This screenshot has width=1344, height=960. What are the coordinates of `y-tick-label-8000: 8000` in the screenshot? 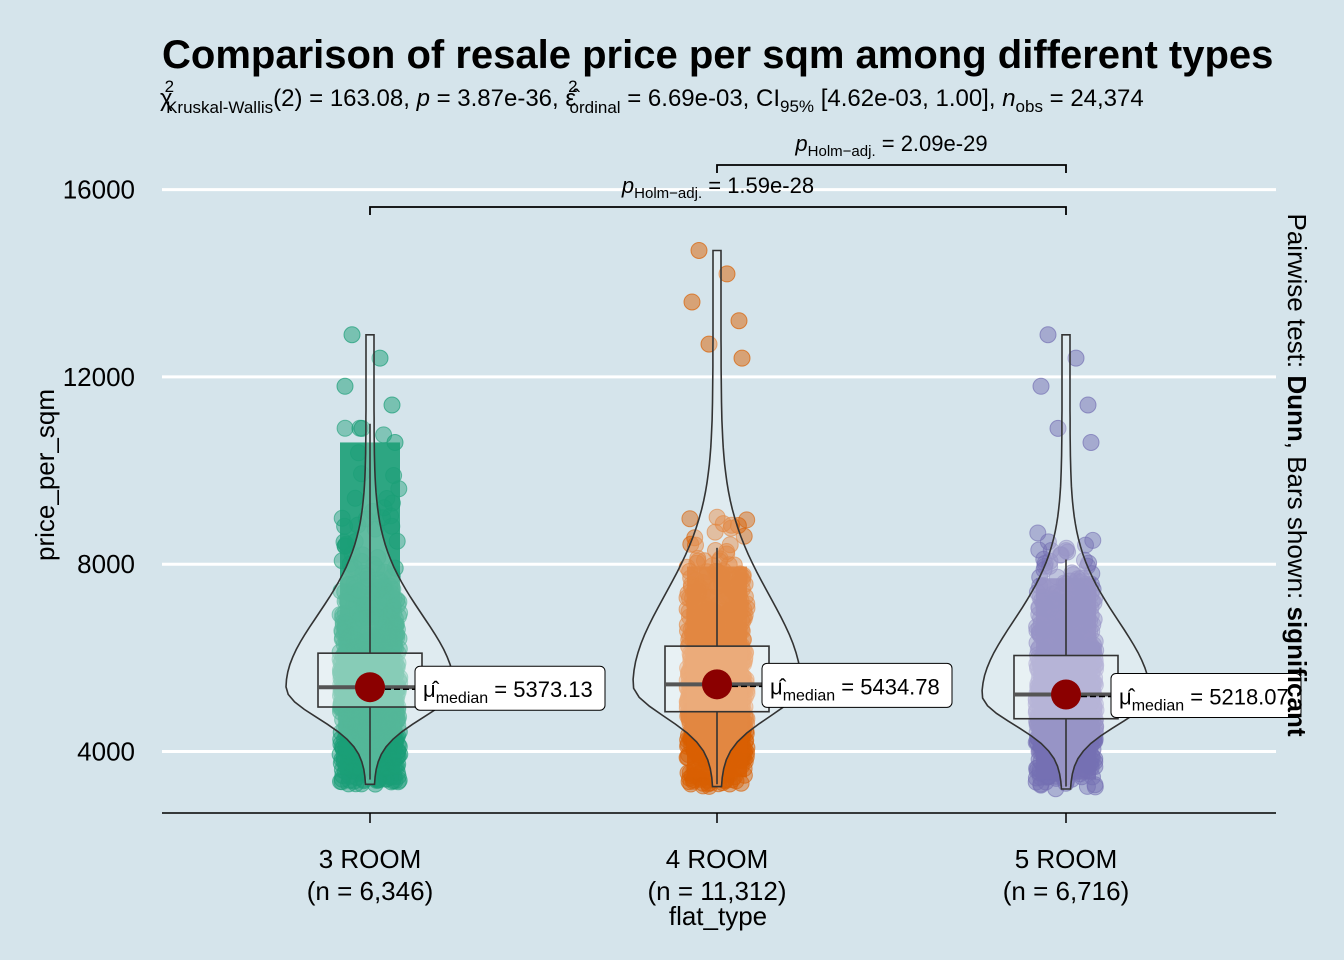 It's located at (106, 564).